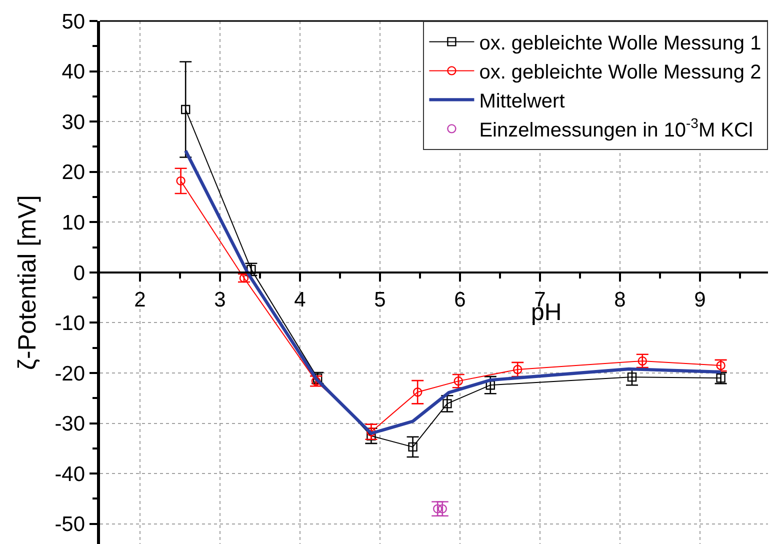  I want to click on y-tick-label: -50, so click(70, 524).